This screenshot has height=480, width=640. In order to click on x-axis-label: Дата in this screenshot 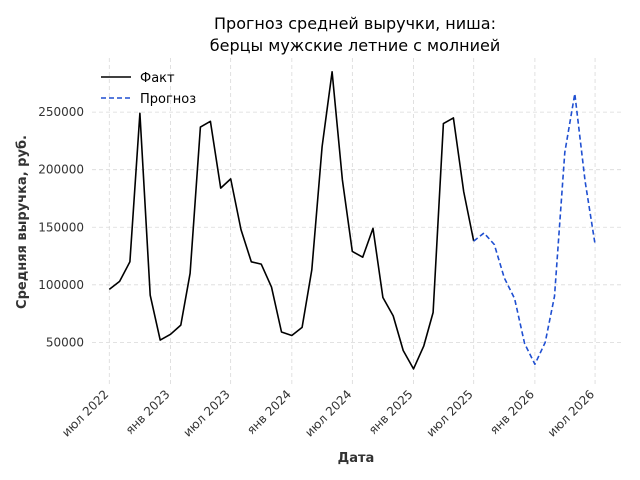, I will do `click(356, 458)`.